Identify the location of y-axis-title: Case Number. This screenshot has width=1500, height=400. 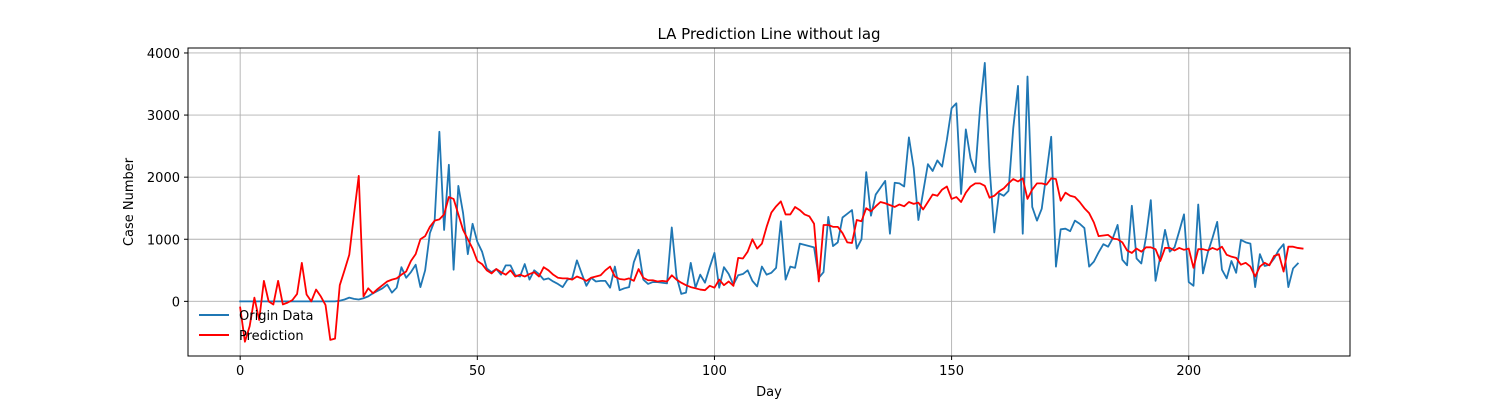
(129, 201).